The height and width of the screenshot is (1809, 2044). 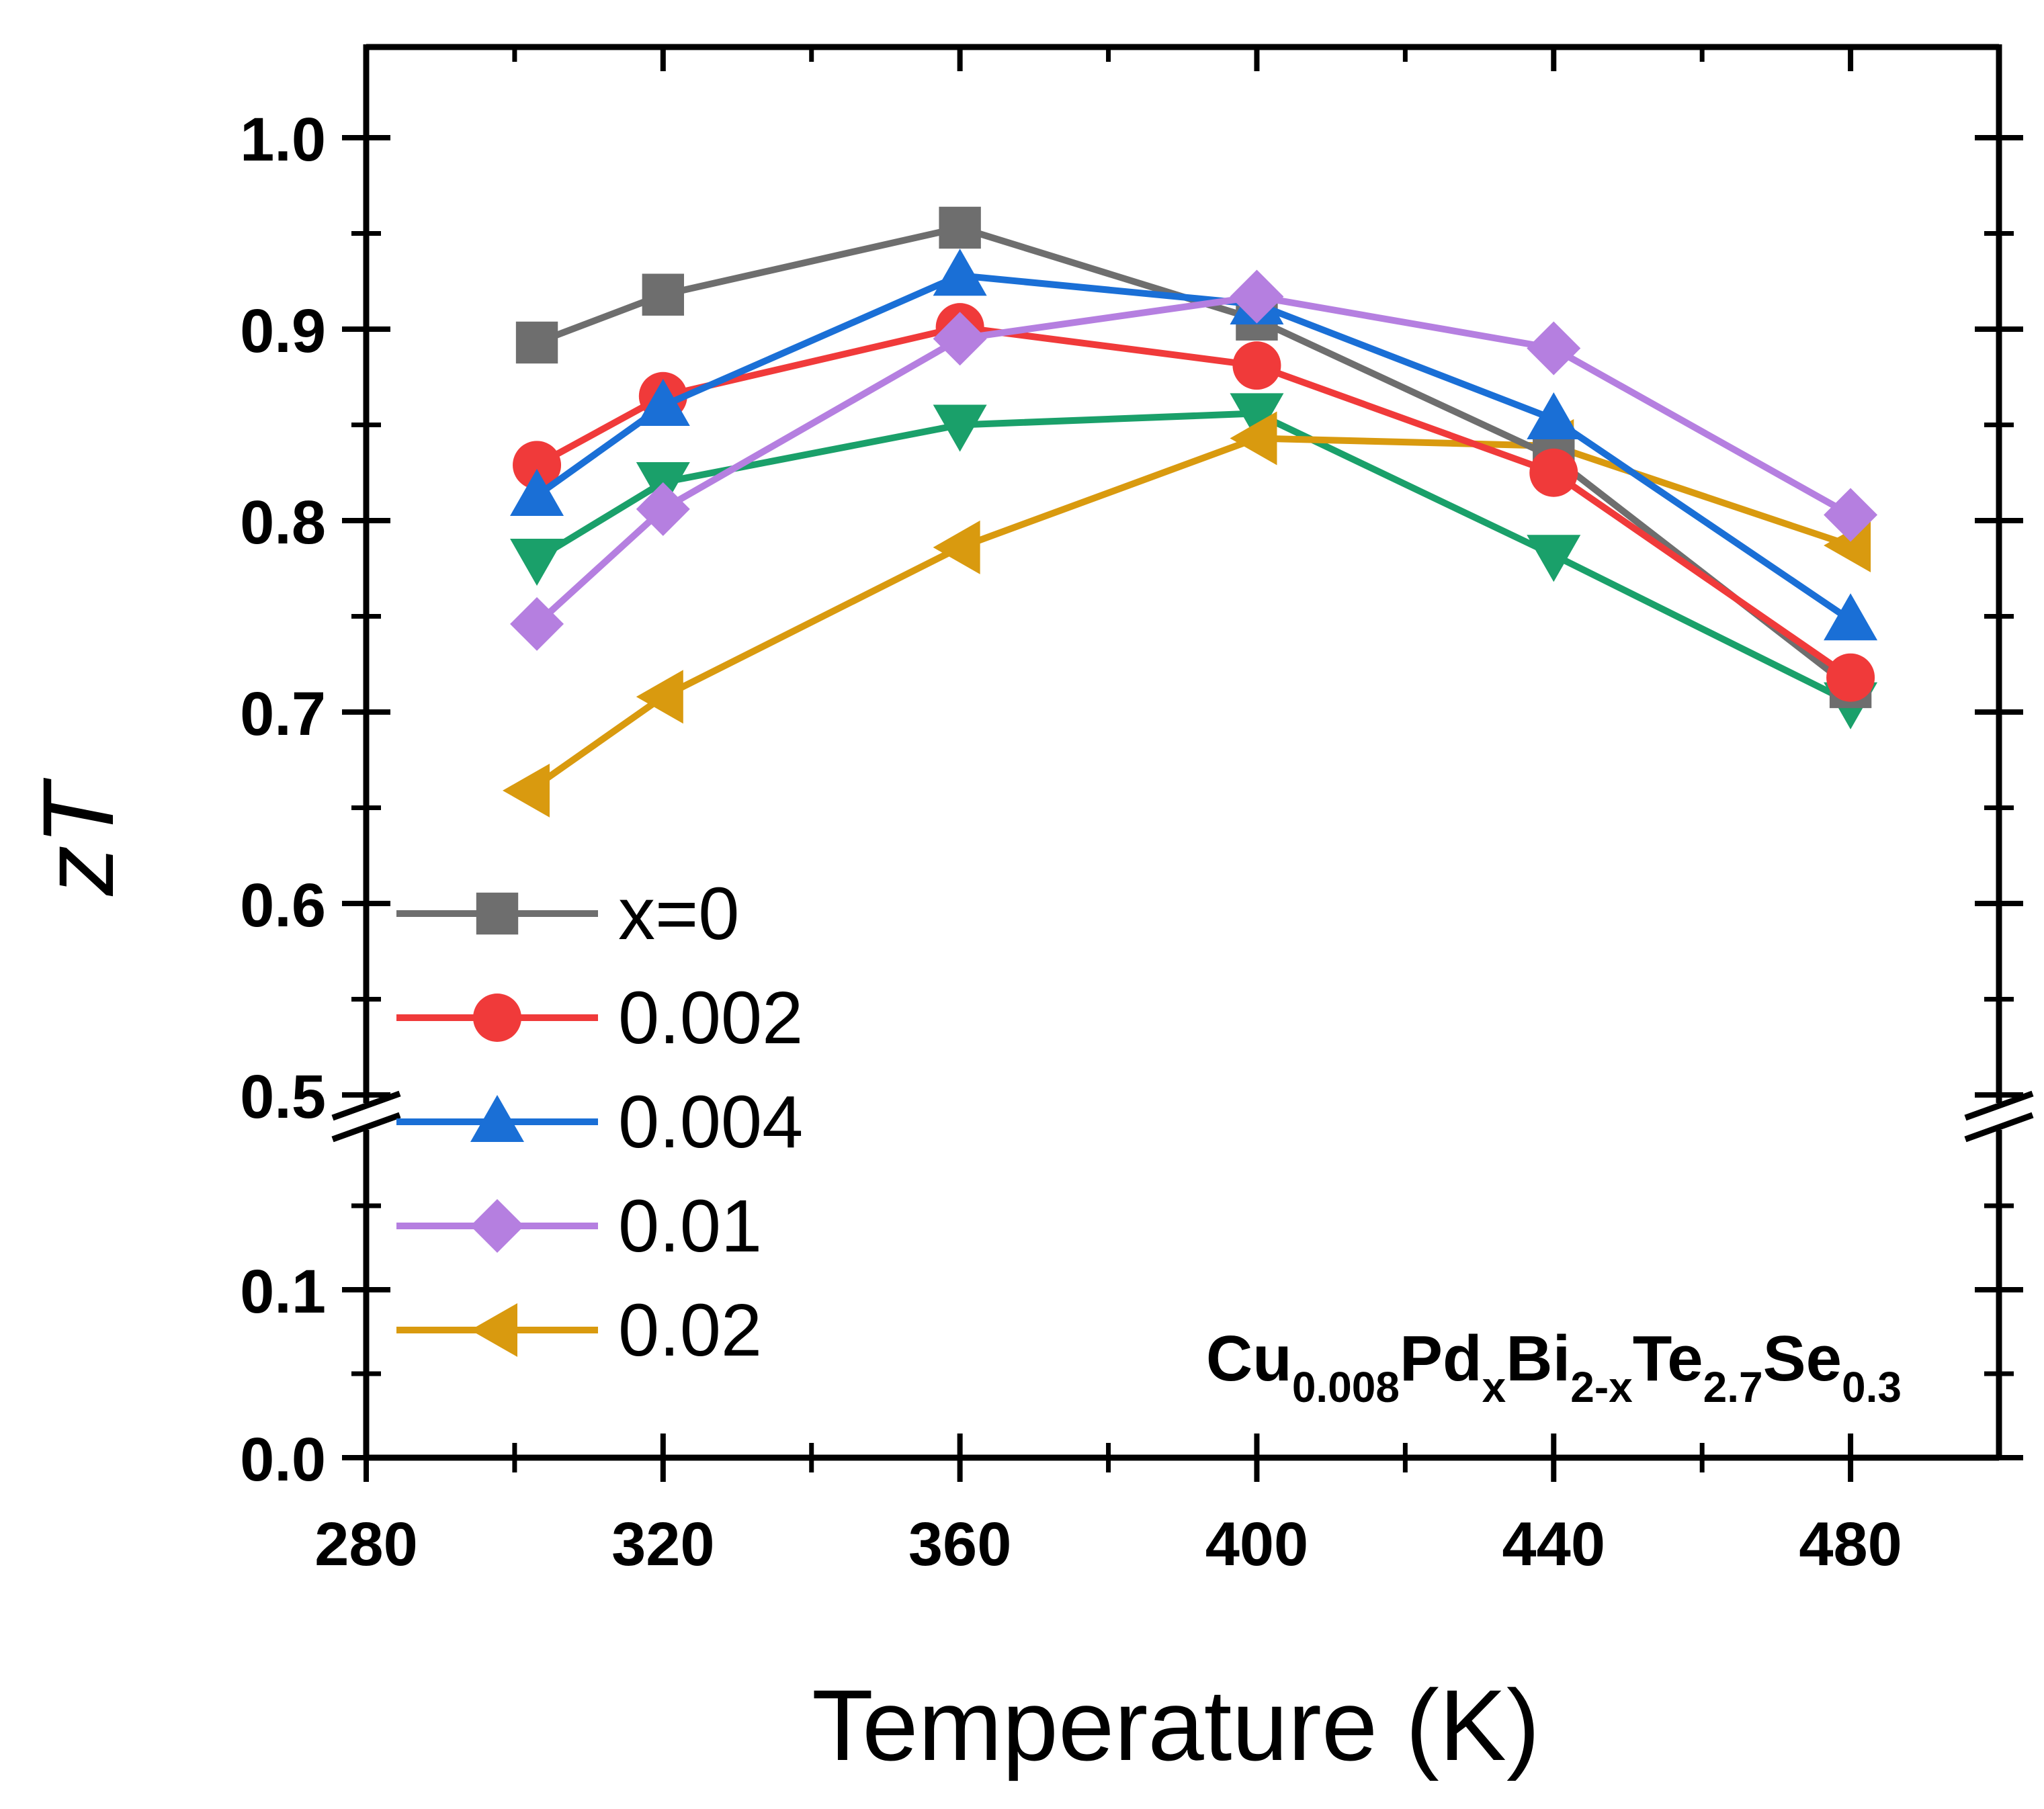 I want to click on formula-subscript: x, so click(x=1494, y=1387).